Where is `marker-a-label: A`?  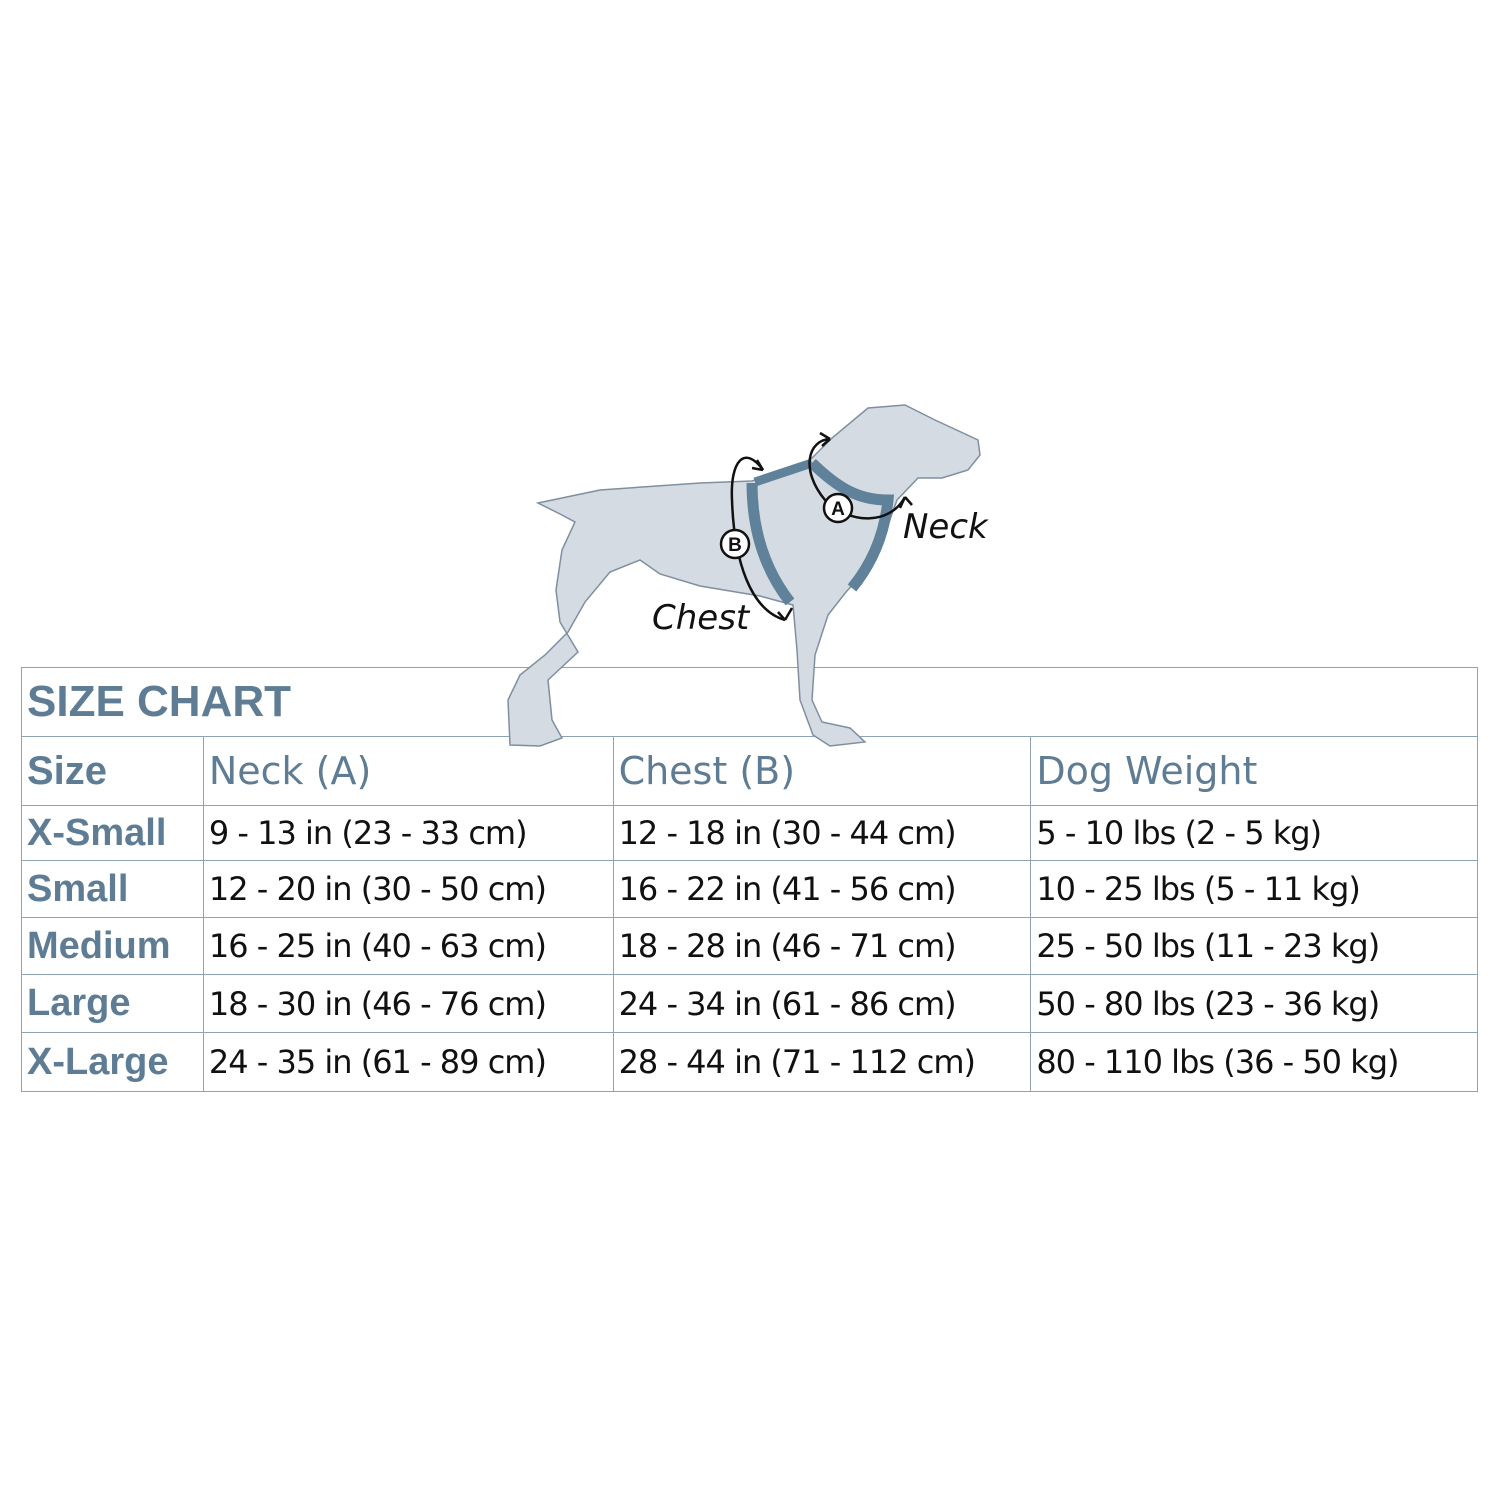
marker-a-label: A is located at coordinates (838, 509).